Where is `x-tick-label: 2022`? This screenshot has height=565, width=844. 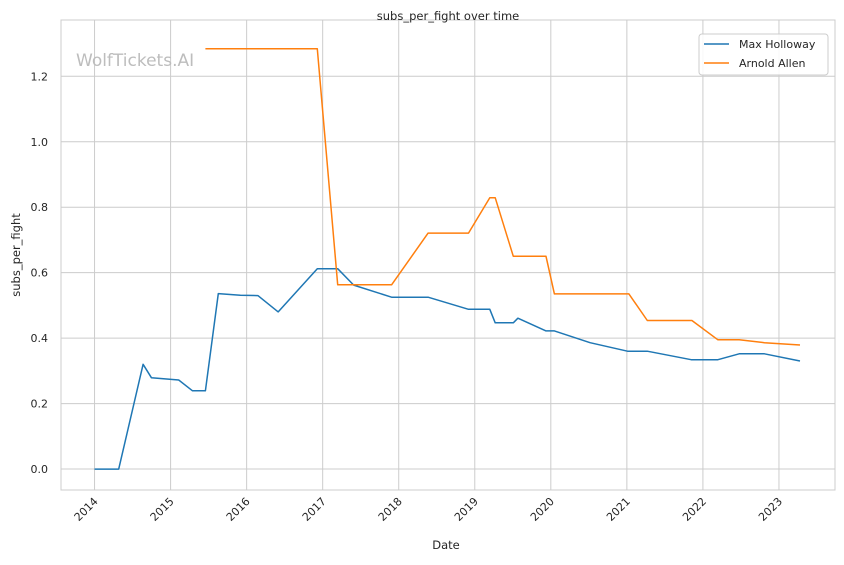 x-tick-label: 2022 is located at coordinates (694, 509).